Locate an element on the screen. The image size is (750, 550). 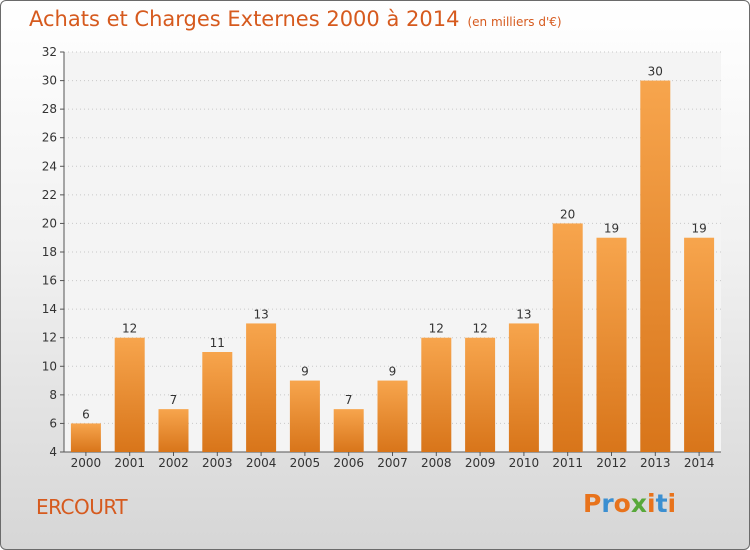
bar-2005 is located at coordinates (304, 416).